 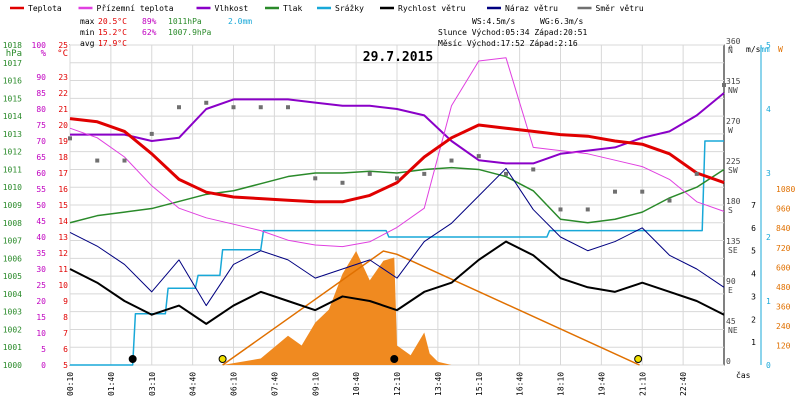 I want to click on tick-label-hpa: 1005, so click(x=12, y=276).